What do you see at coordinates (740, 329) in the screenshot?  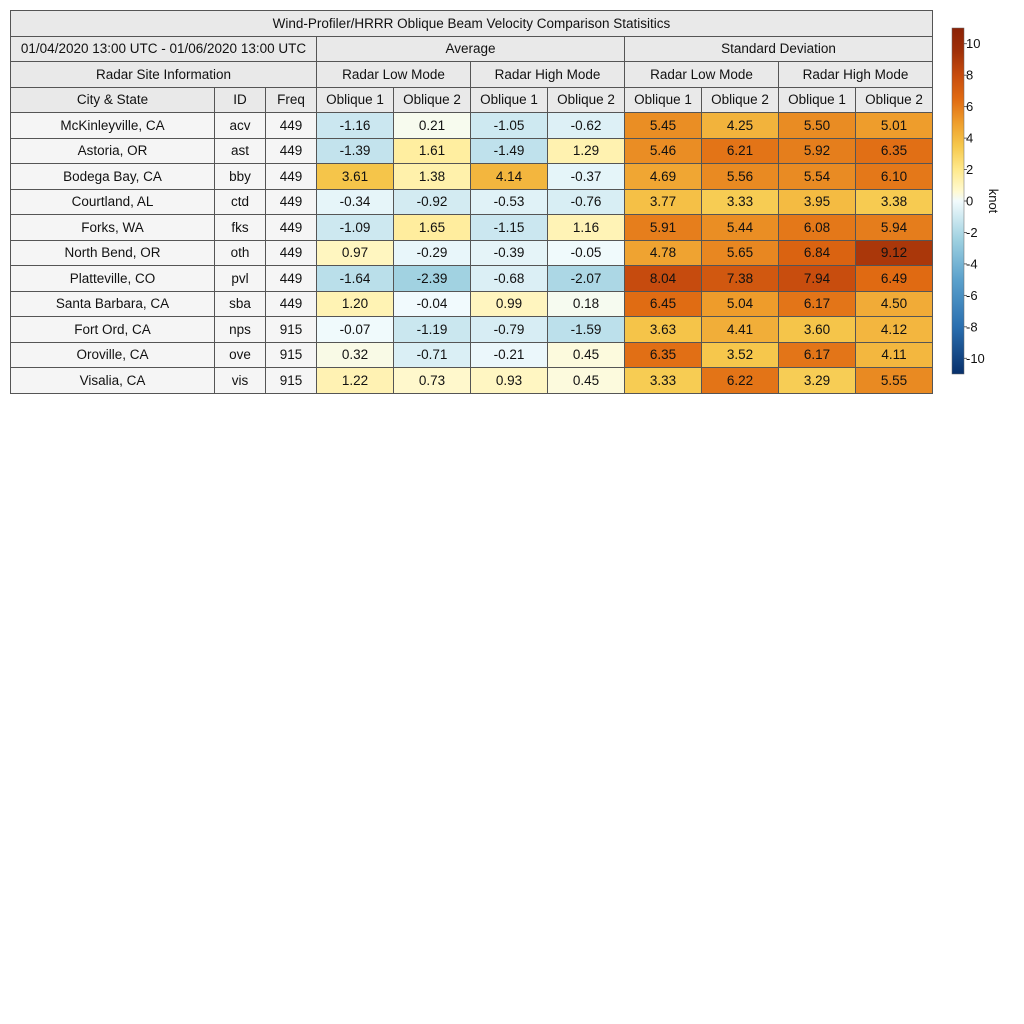 I see `value-cell: 4.41` at bounding box center [740, 329].